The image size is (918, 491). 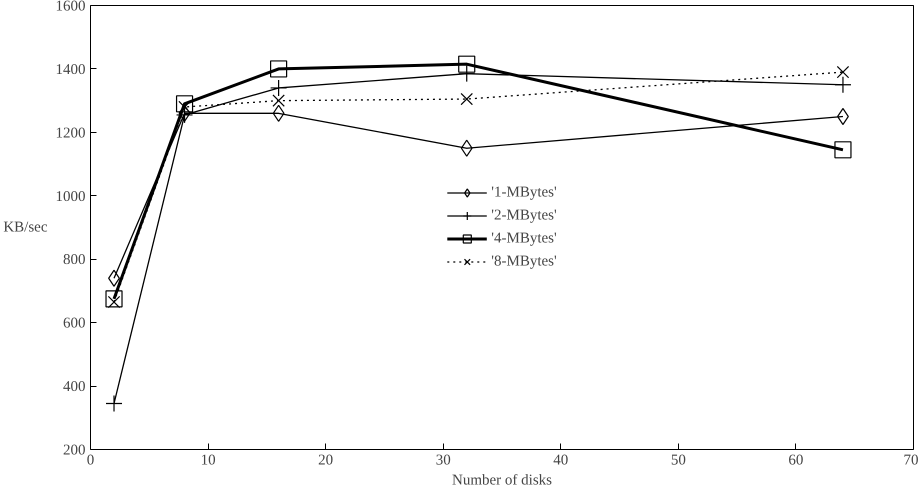 I want to click on x-axis-title: Number of disks, so click(x=502, y=480).